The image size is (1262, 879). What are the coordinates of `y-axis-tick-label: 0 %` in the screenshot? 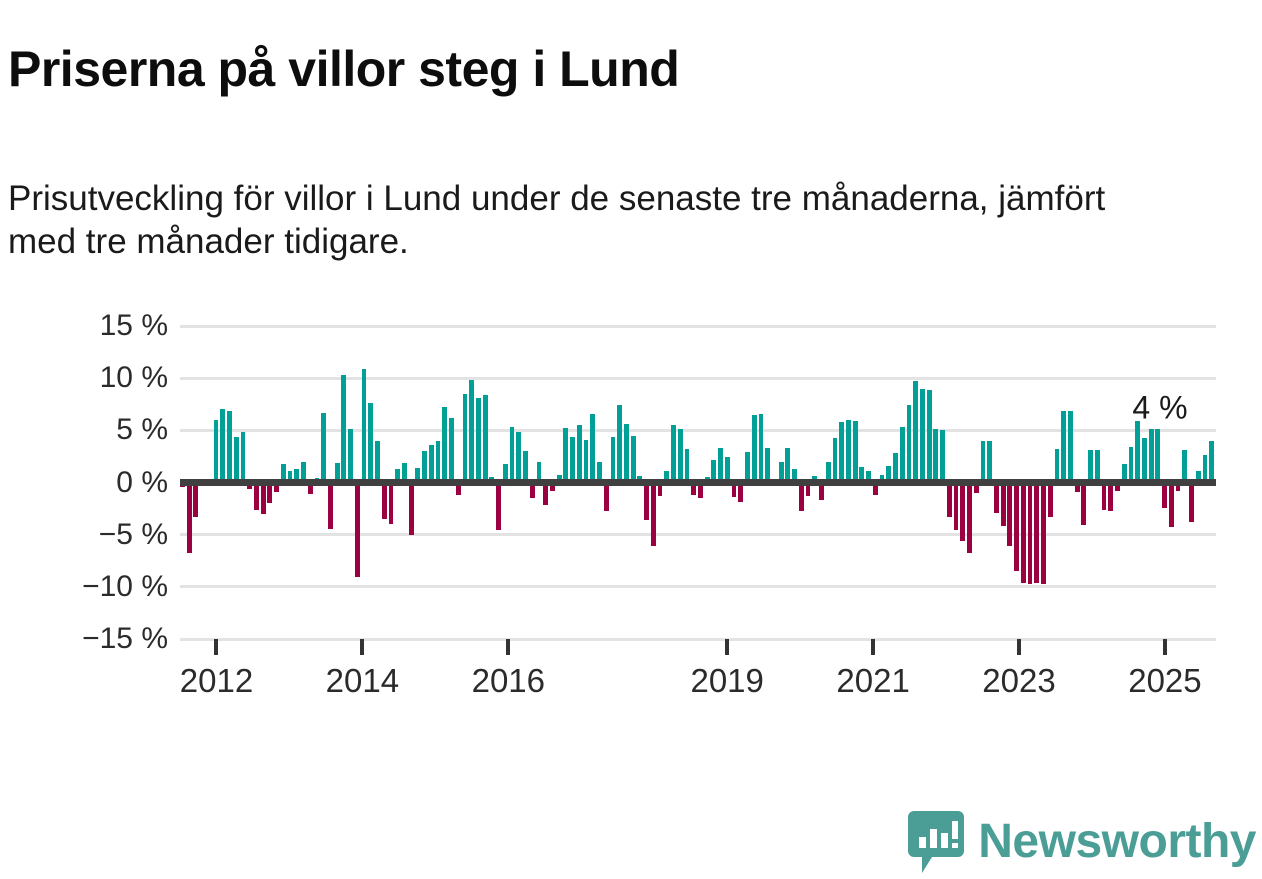 It's located at (142, 482).